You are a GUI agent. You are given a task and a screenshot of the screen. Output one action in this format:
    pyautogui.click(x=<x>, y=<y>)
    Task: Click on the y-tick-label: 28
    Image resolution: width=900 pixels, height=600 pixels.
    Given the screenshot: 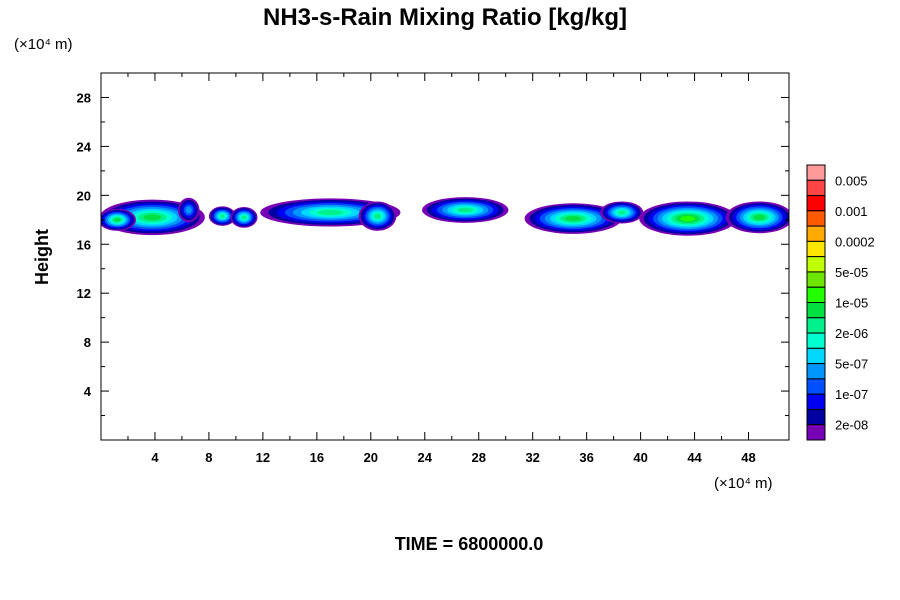 What is the action you would take?
    pyautogui.click(x=84, y=97)
    